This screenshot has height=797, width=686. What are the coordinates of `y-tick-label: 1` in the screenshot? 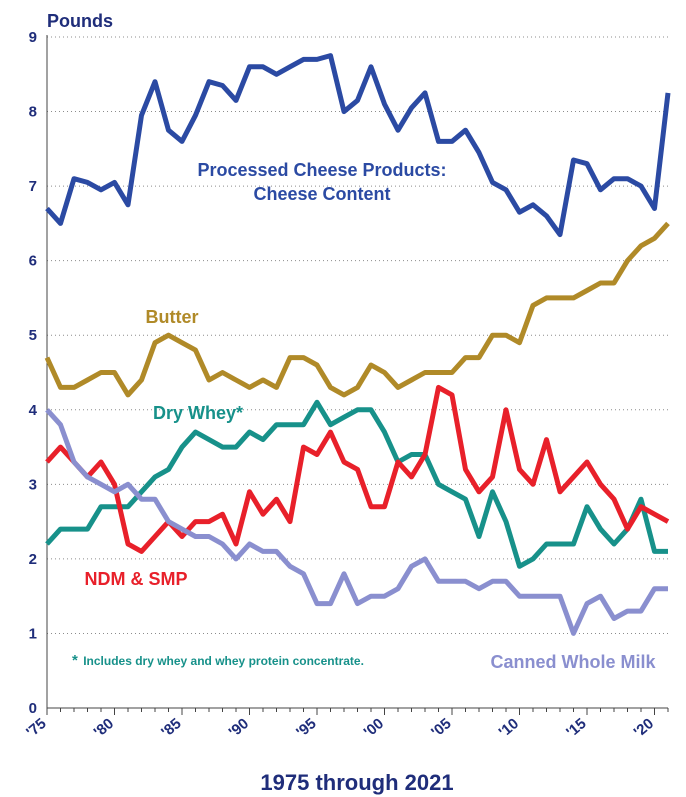 It's located at (33, 633).